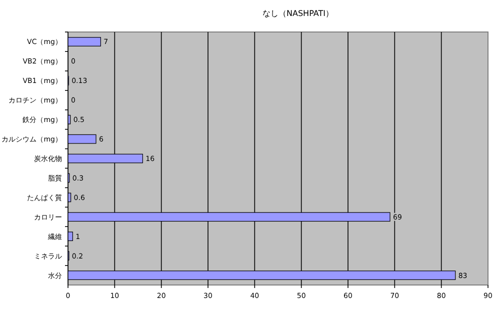 This screenshot has width=500, height=312. Describe the element at coordinates (298, 13) in the screenshot. I see `chart-title: なし（NASHPATI）` at that location.